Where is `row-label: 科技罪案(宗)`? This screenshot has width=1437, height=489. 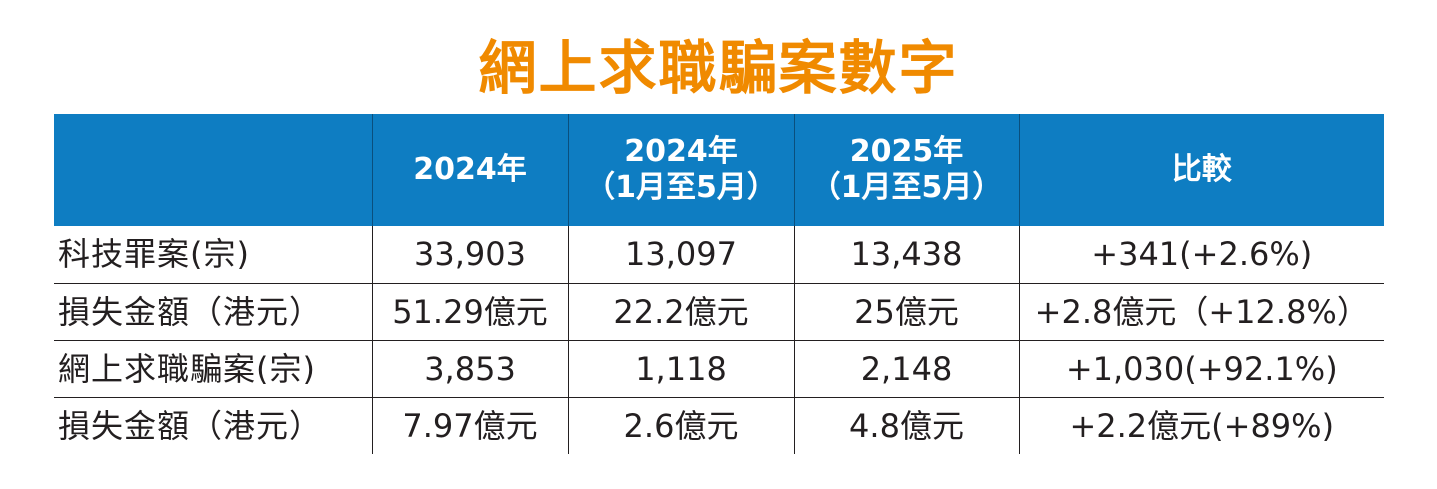 row-label: 科技罪案(宗) is located at coordinates (154, 254).